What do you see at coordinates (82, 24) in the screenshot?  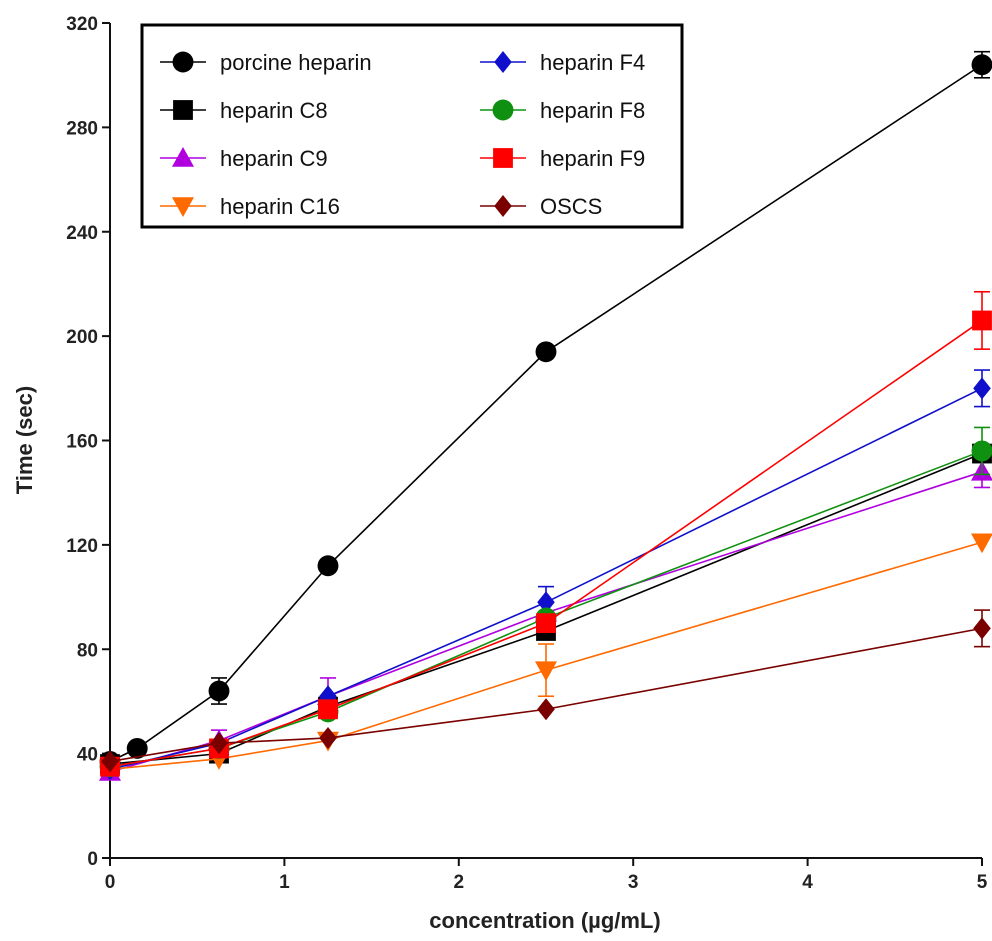 I see `y-tick-label: 320` at bounding box center [82, 24].